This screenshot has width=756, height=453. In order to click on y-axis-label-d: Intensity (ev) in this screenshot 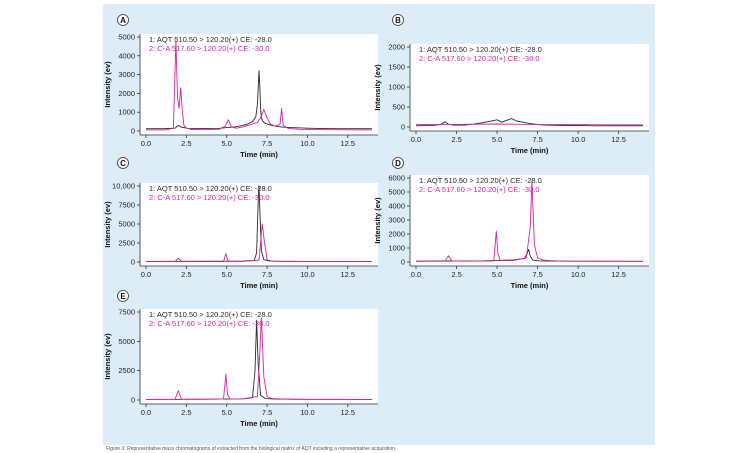, I will do `click(377, 220)`.